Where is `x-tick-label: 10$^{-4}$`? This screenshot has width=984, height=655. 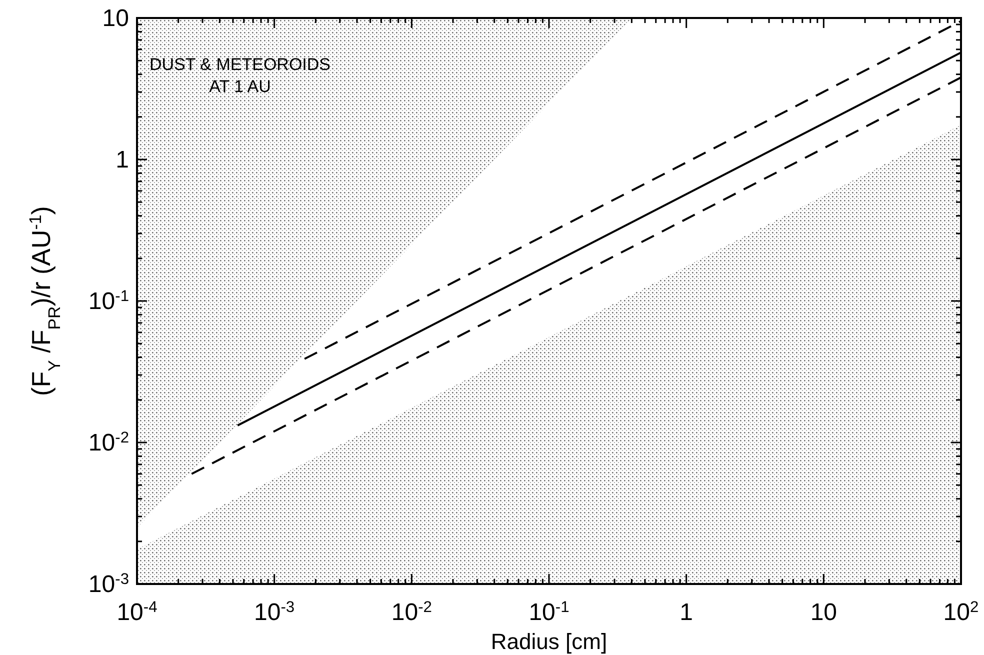
x-tick-label: 10$^{-4}$ is located at coordinates (137, 612).